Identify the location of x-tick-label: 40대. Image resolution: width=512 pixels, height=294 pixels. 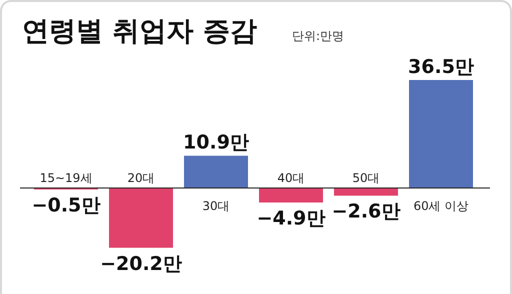
(291, 178).